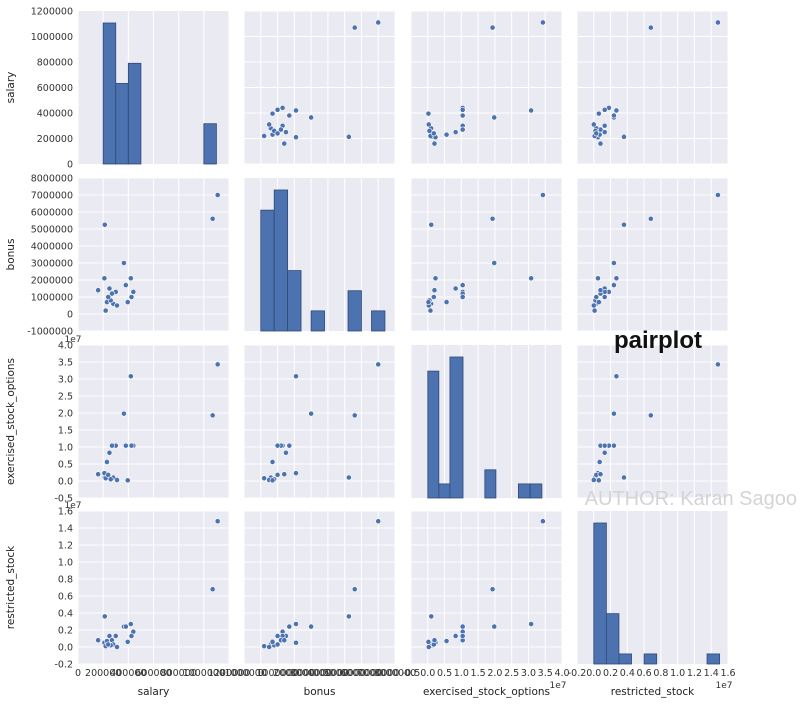 Image resolution: width=804 pixels, height=713 pixels. Describe the element at coordinates (65, 597) in the screenshot. I see `y-tick-label: 0.6` at that location.